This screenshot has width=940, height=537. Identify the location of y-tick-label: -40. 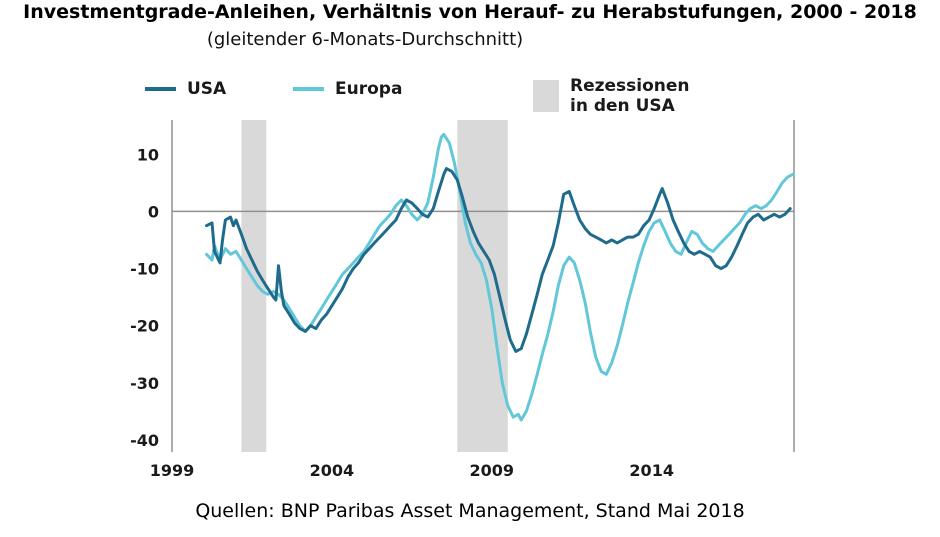
(144, 440).